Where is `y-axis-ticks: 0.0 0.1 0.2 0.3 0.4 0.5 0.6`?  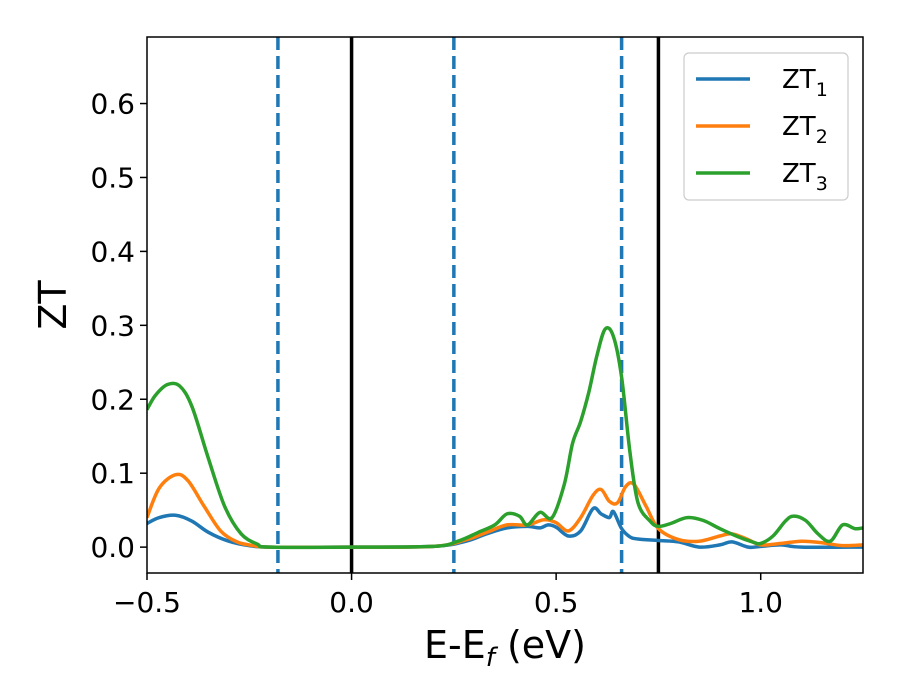
y-axis-ticks: 0.0 0.1 0.2 0.3 0.4 0.5 0.6 is located at coordinates (118, 326).